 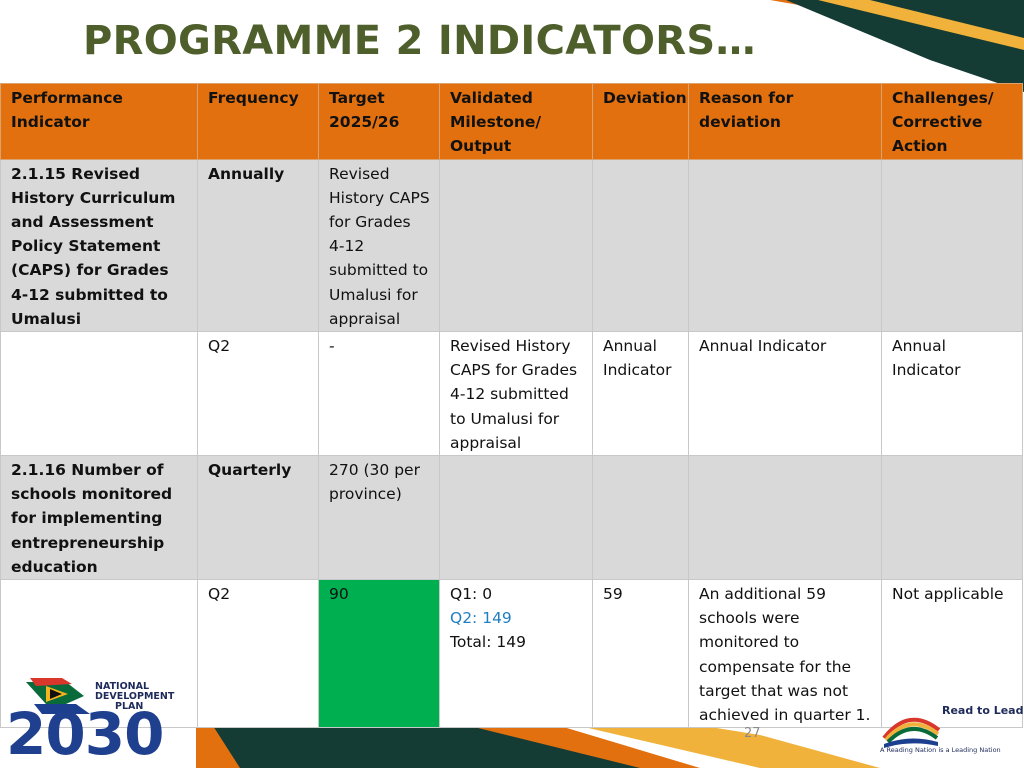 What do you see at coordinates (481, 618) in the screenshot?
I see `milestone-q2: Q2: 149` at bounding box center [481, 618].